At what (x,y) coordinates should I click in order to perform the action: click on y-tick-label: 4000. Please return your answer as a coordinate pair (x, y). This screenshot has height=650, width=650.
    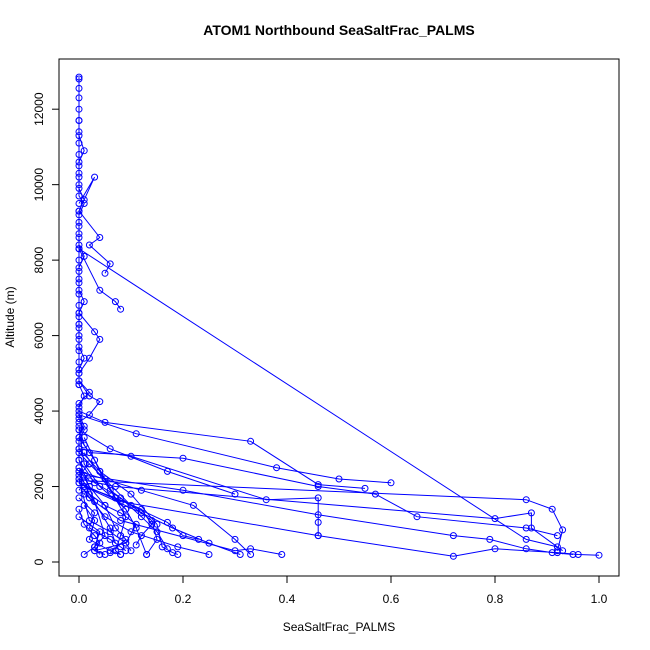
    Looking at the image, I should click on (39, 410).